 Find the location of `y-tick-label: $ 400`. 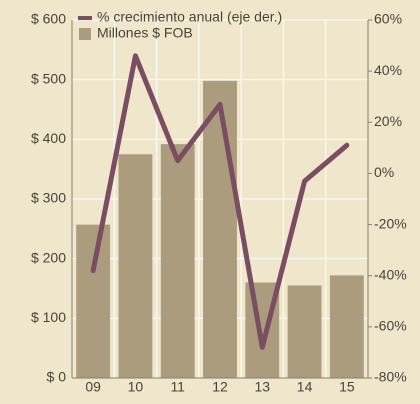

y-tick-label: $ 400 is located at coordinates (48, 138).